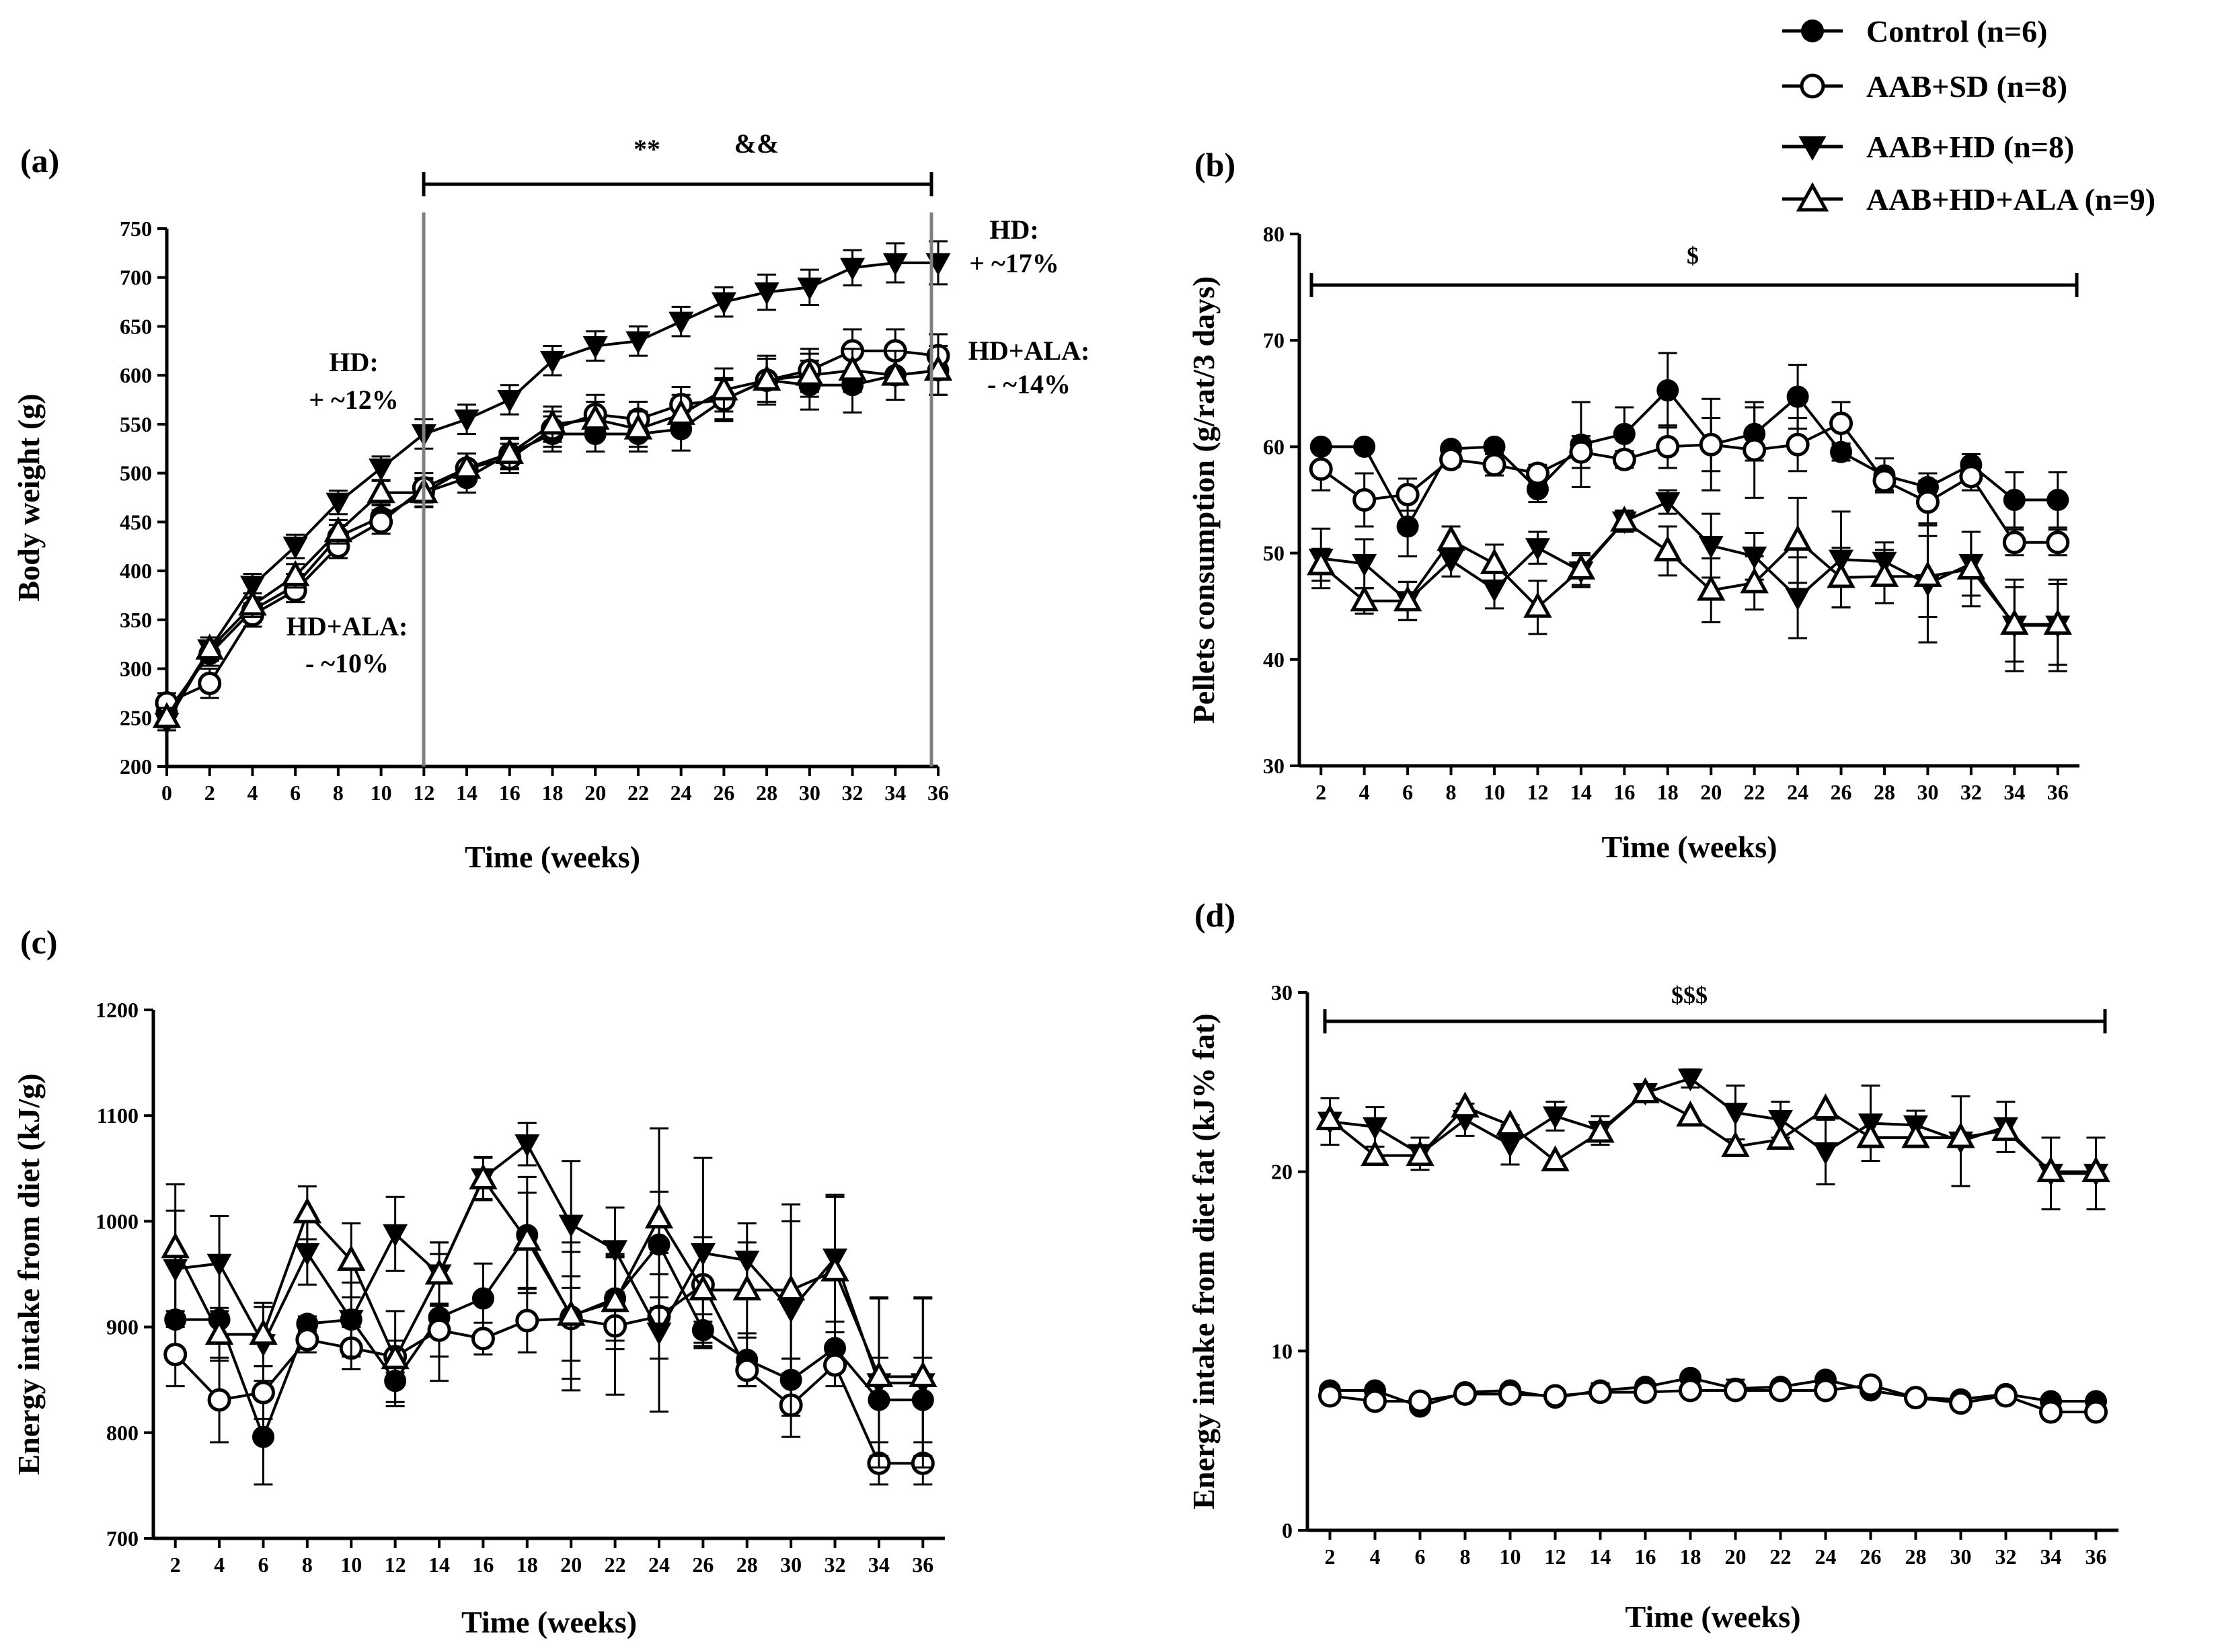  Describe the element at coordinates (136, 766) in the screenshot. I see `panel-a-y-tick-label: 200` at that location.